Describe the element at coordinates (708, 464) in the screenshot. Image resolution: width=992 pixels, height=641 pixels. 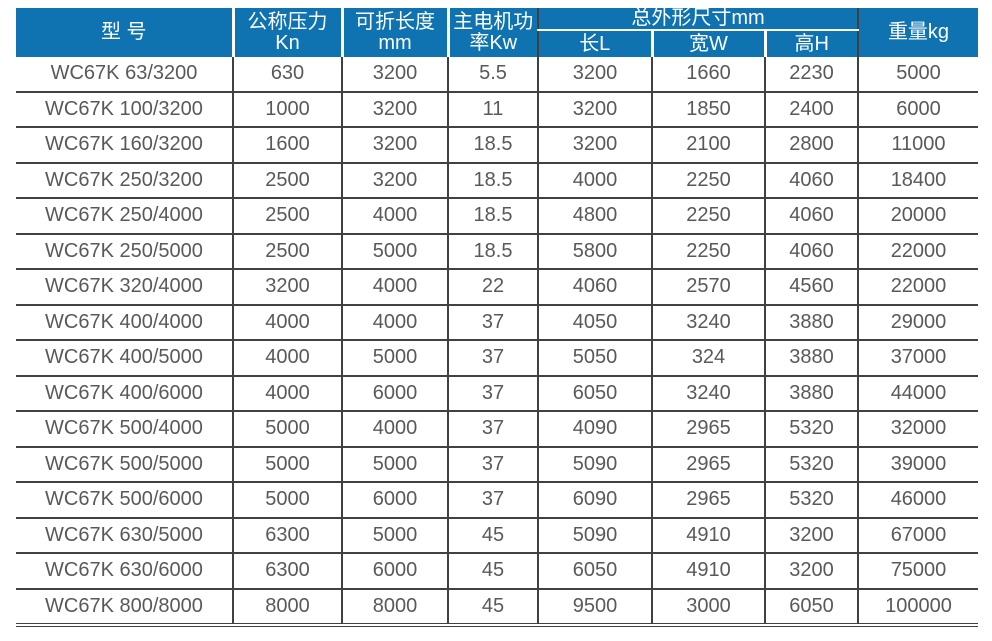
I see `cell-dim-width: 2965` at that location.